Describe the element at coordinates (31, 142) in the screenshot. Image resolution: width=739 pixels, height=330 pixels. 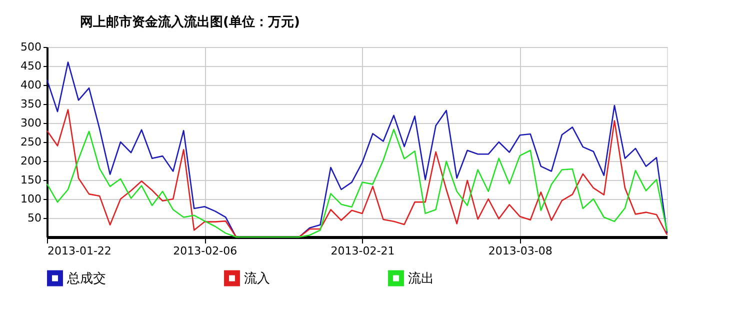
I see `y-tick-label: 250` at that location.